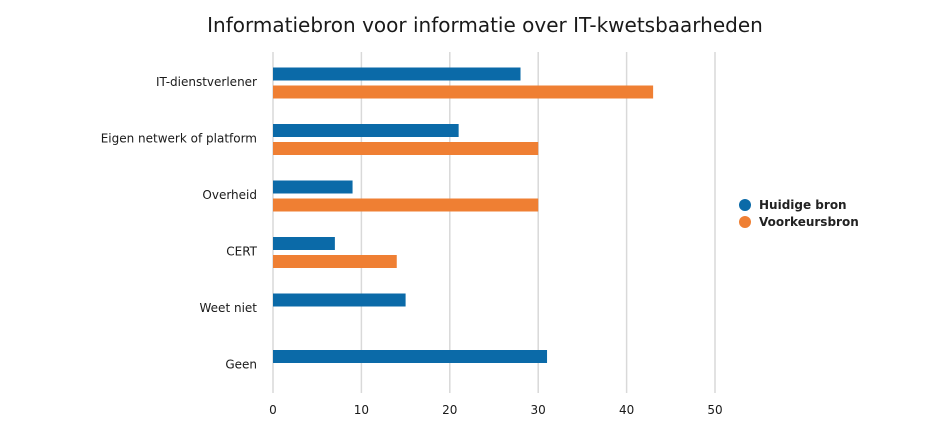 The height and width of the screenshot is (433, 951). I want to click on category-label: Overheid, so click(229, 195).